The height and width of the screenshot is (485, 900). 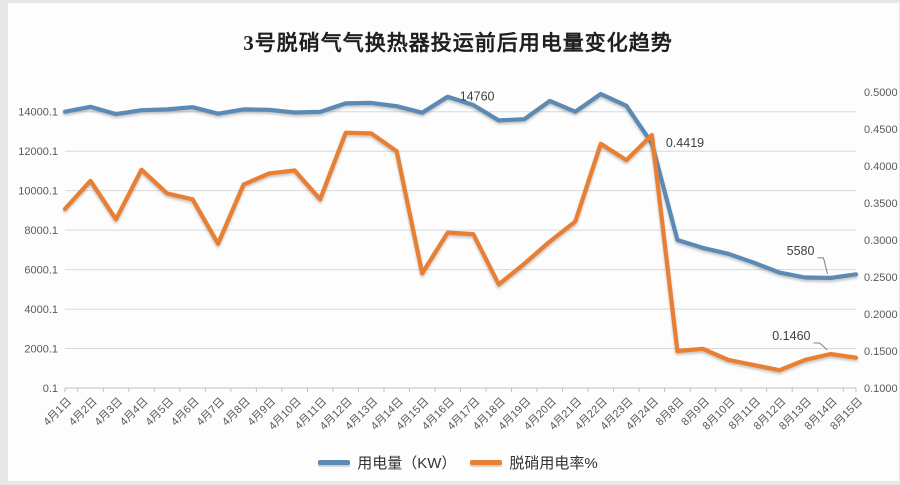 I want to click on right-axis-tick-label: 0.1000, so click(x=881, y=389).